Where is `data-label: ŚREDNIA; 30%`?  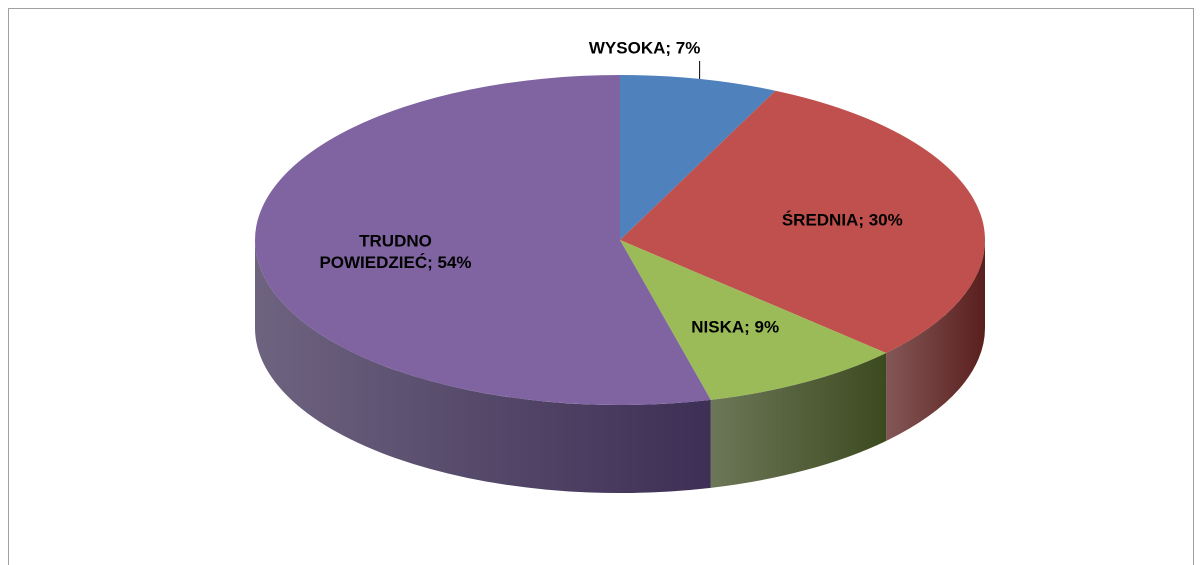 data-label: ŚREDNIA; 30% is located at coordinates (842, 219).